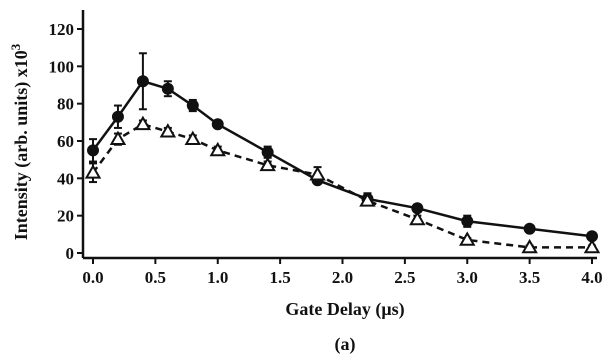  Describe the element at coordinates (62, 29) in the screenshot. I see `y-tick-label: 120` at that location.